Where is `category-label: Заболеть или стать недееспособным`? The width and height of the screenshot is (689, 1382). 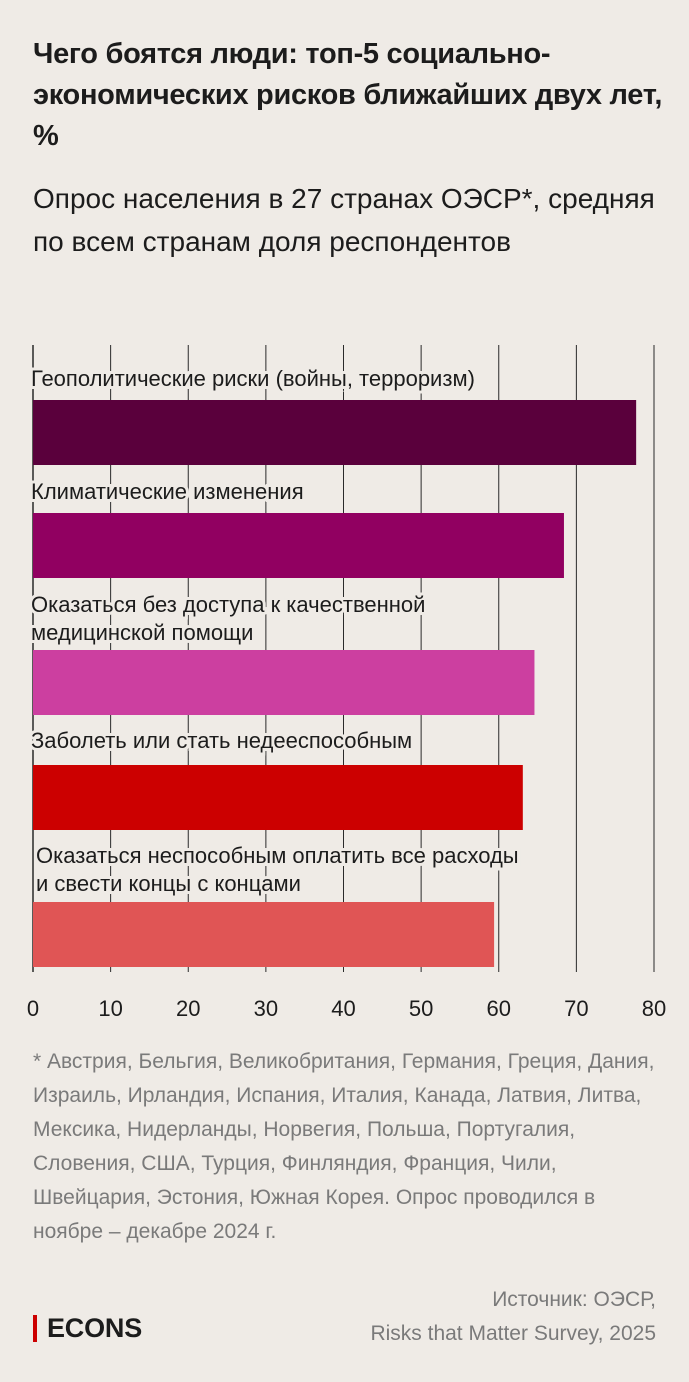 category-label: Заболеть или стать недееспособным is located at coordinates (221, 740).